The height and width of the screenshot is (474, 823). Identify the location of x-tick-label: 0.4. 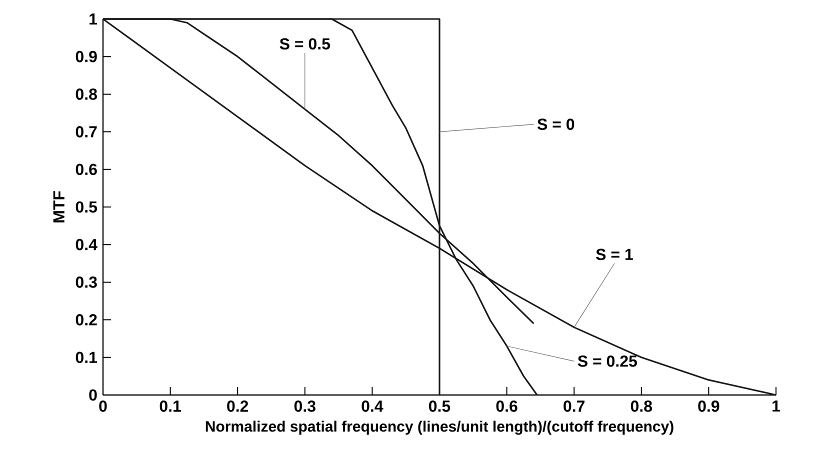
(373, 406).